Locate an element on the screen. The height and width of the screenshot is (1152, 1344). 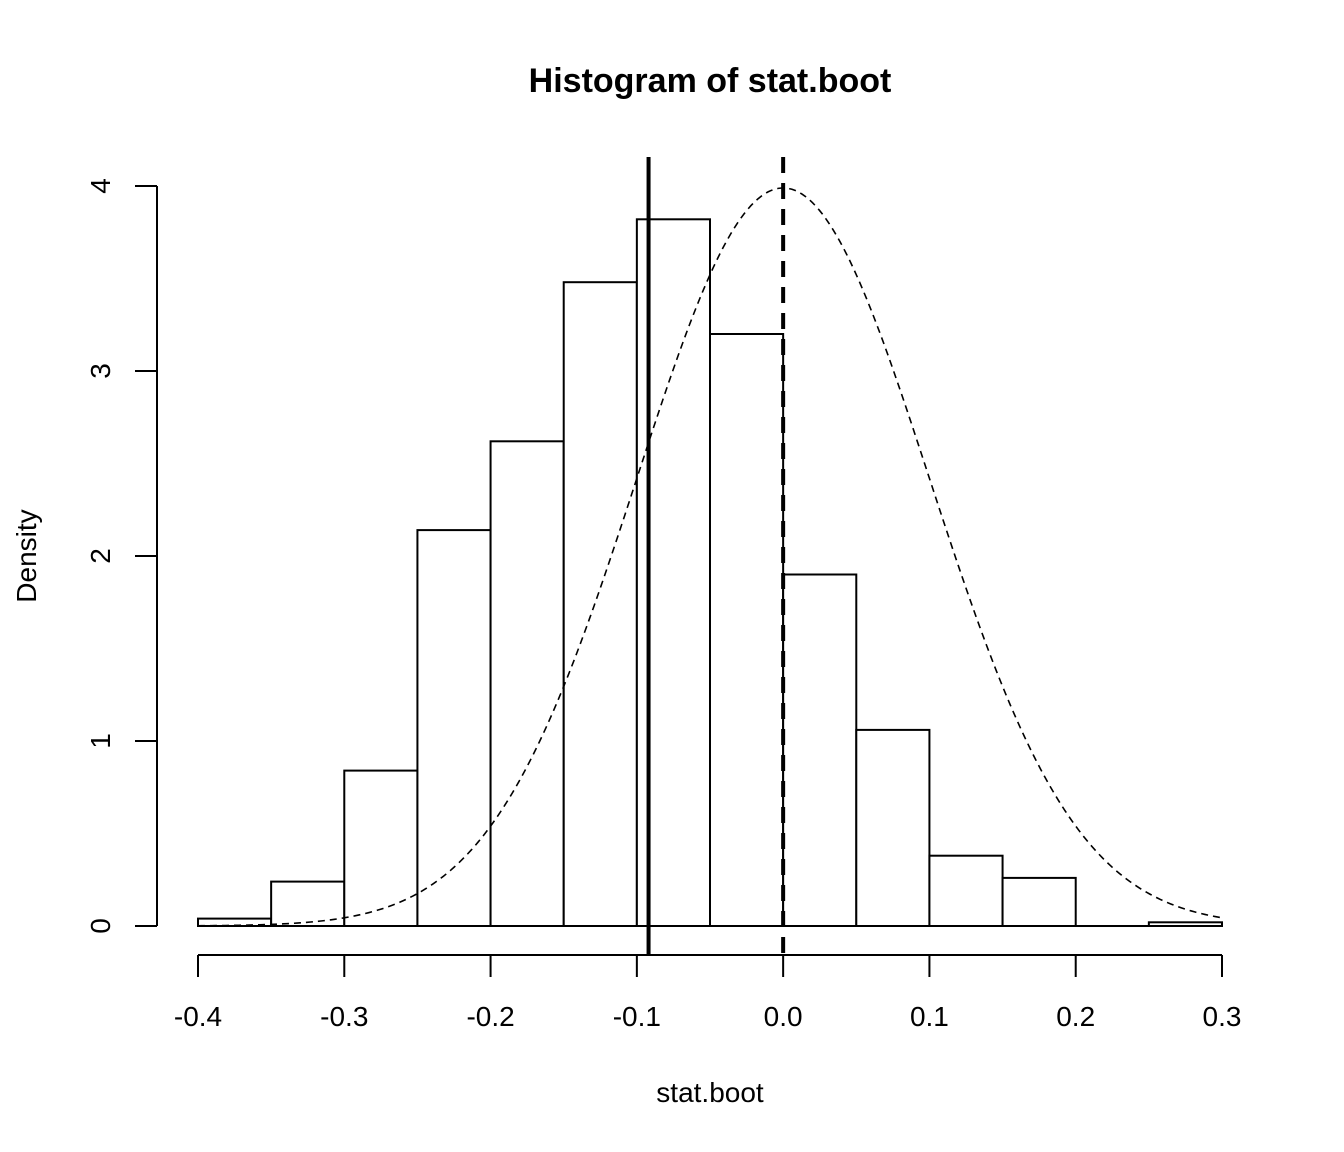
y-tick-label: 2 is located at coordinates (100, 556).